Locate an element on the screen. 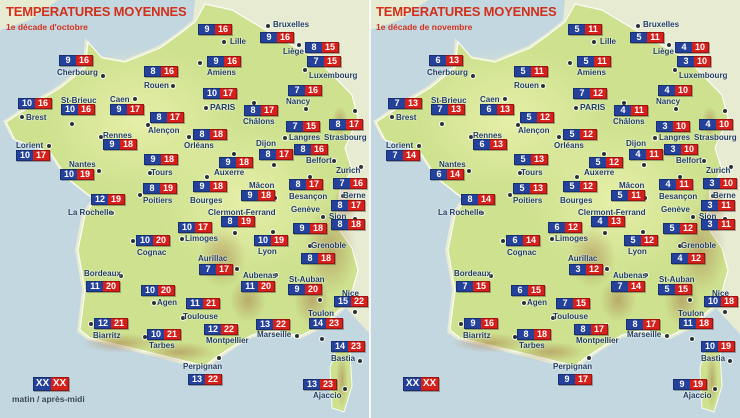 The height and width of the screenshot is (418, 740). temp-badge: 14 23 is located at coordinates (348, 346).